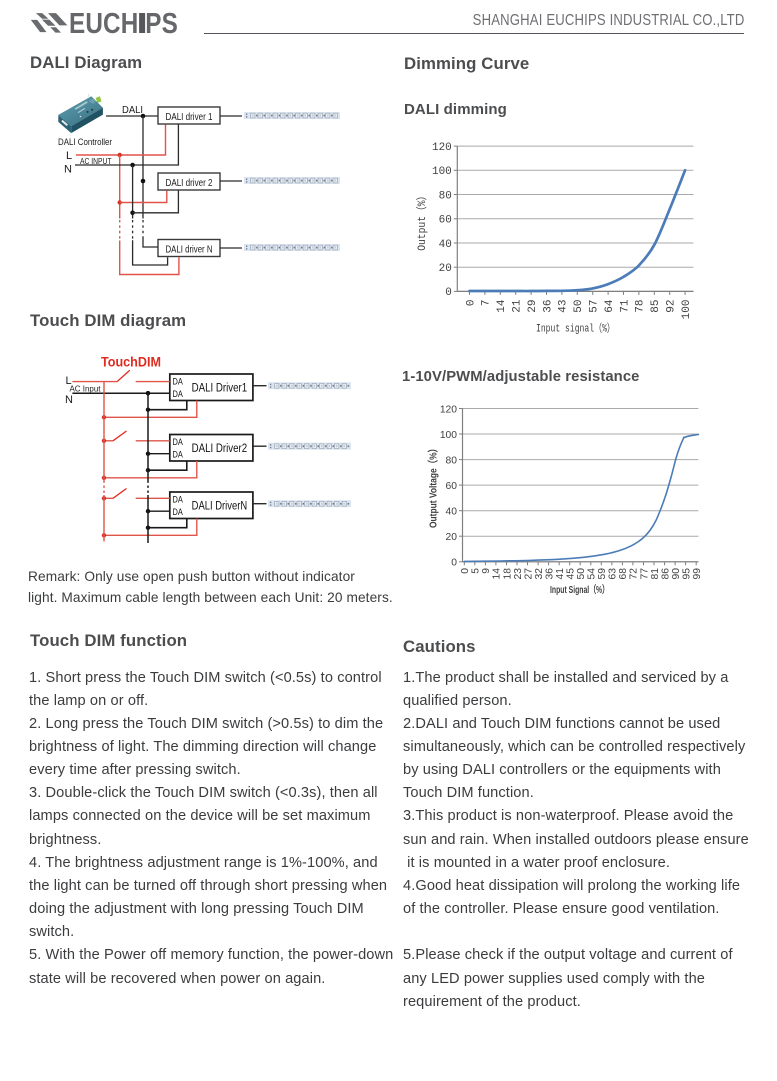  Describe the element at coordinates (571, 574) in the screenshot. I see `svg-text: 45` at that location.